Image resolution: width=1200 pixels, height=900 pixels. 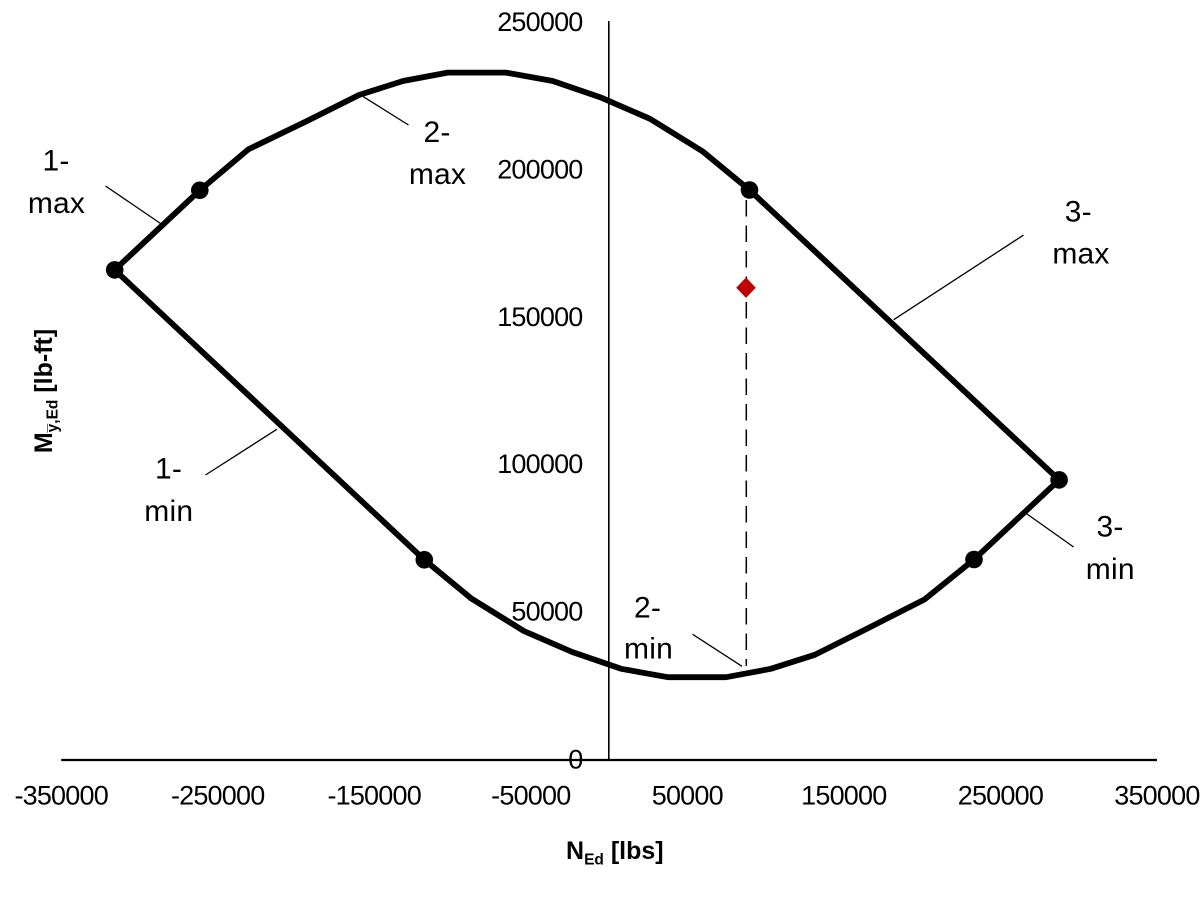 I want to click on svg-text: -250000, so click(x=218, y=796).